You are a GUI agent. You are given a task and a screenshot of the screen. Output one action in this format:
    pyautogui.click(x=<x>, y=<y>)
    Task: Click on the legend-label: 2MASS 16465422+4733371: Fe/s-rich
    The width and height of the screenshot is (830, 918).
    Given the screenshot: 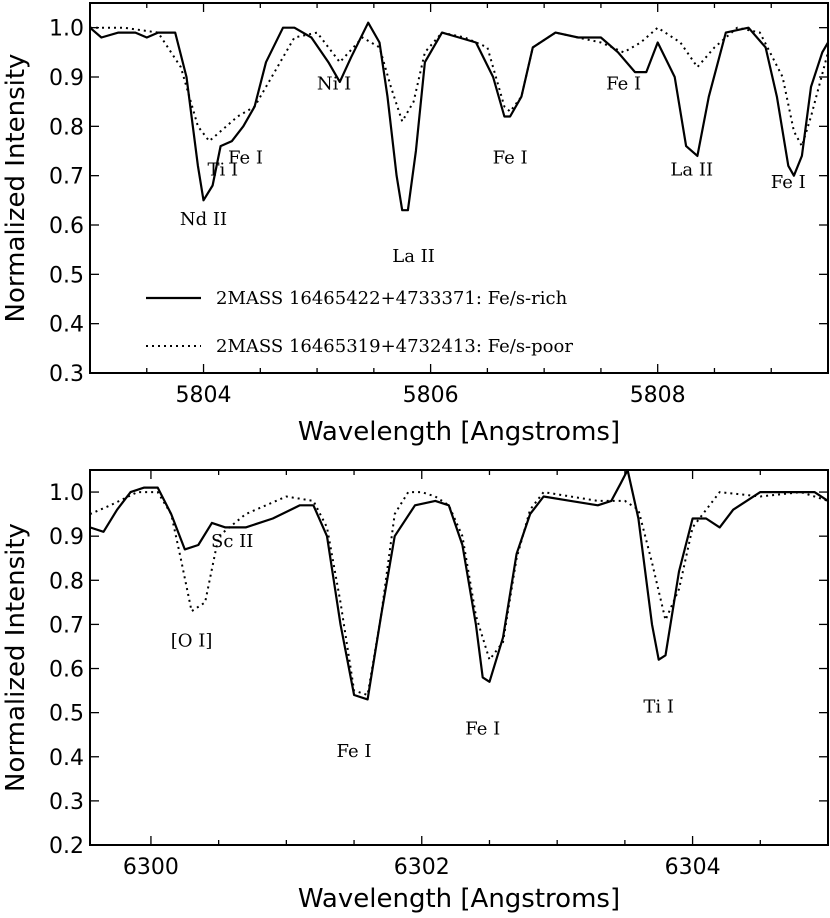 What is the action you would take?
    pyautogui.click(x=392, y=298)
    